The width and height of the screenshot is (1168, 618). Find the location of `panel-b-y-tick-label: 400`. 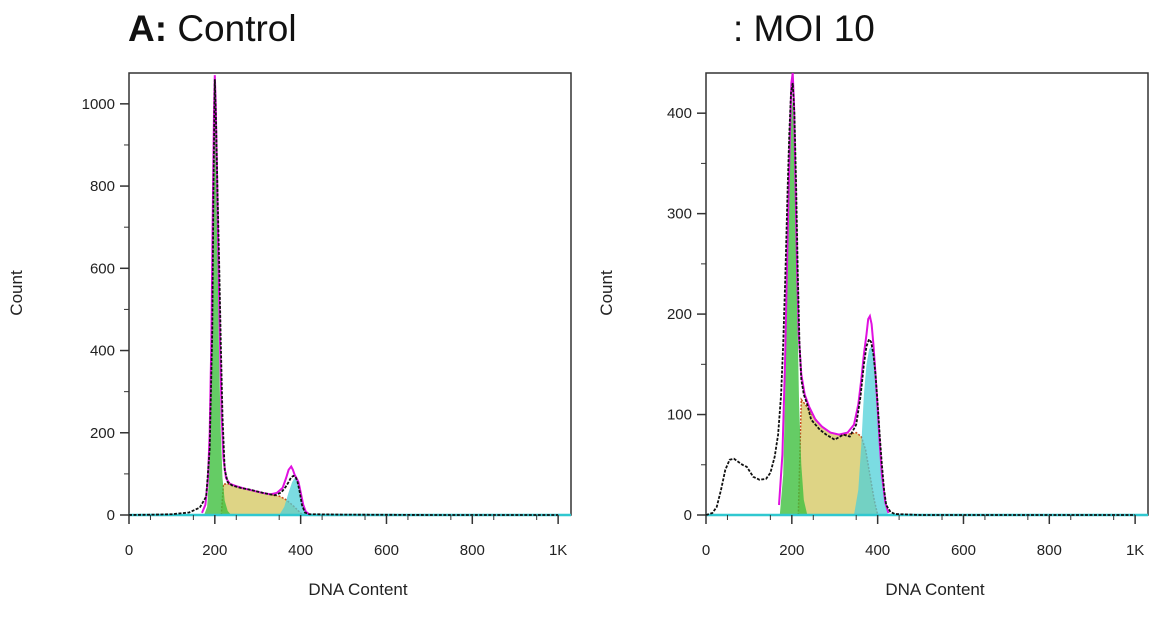

panel-b-y-tick-label: 400 is located at coordinates (679, 113).